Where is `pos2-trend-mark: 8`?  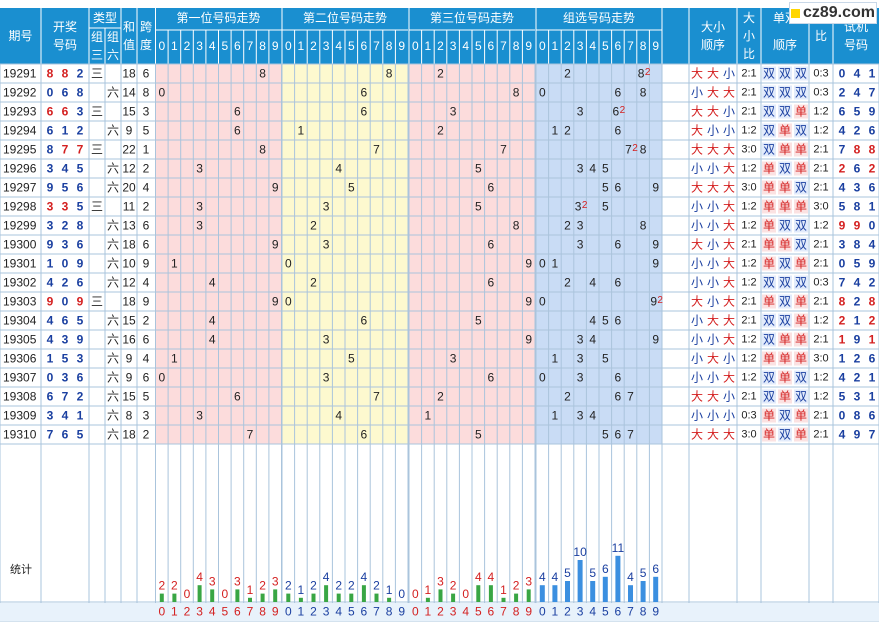 pos2-trend-mark: 8 is located at coordinates (389, 74).